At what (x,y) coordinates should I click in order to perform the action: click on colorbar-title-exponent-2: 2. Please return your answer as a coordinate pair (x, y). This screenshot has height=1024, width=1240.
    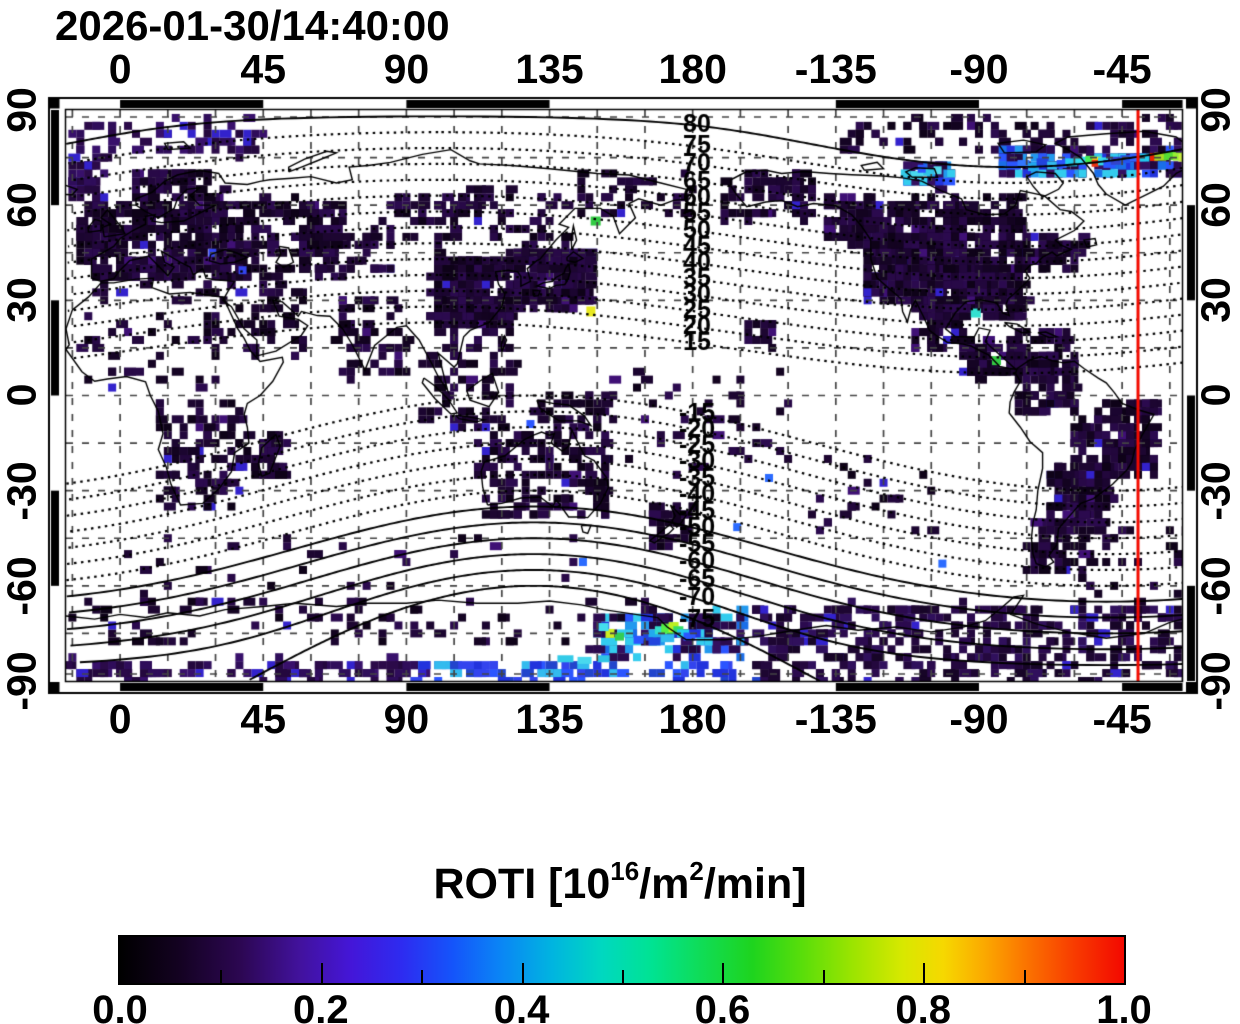
    Looking at the image, I should click on (696, 871).